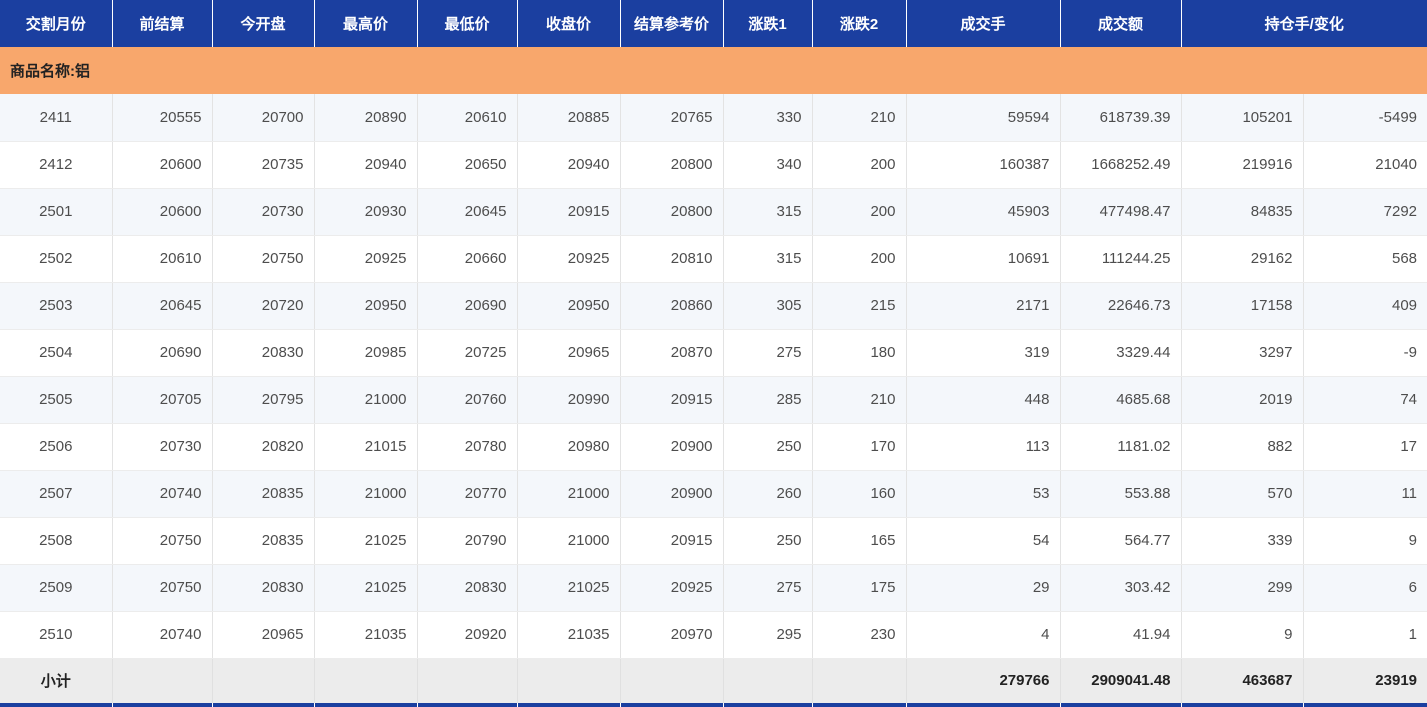  I want to click on commodity-name-label: 商品名称:铝, so click(713, 70).